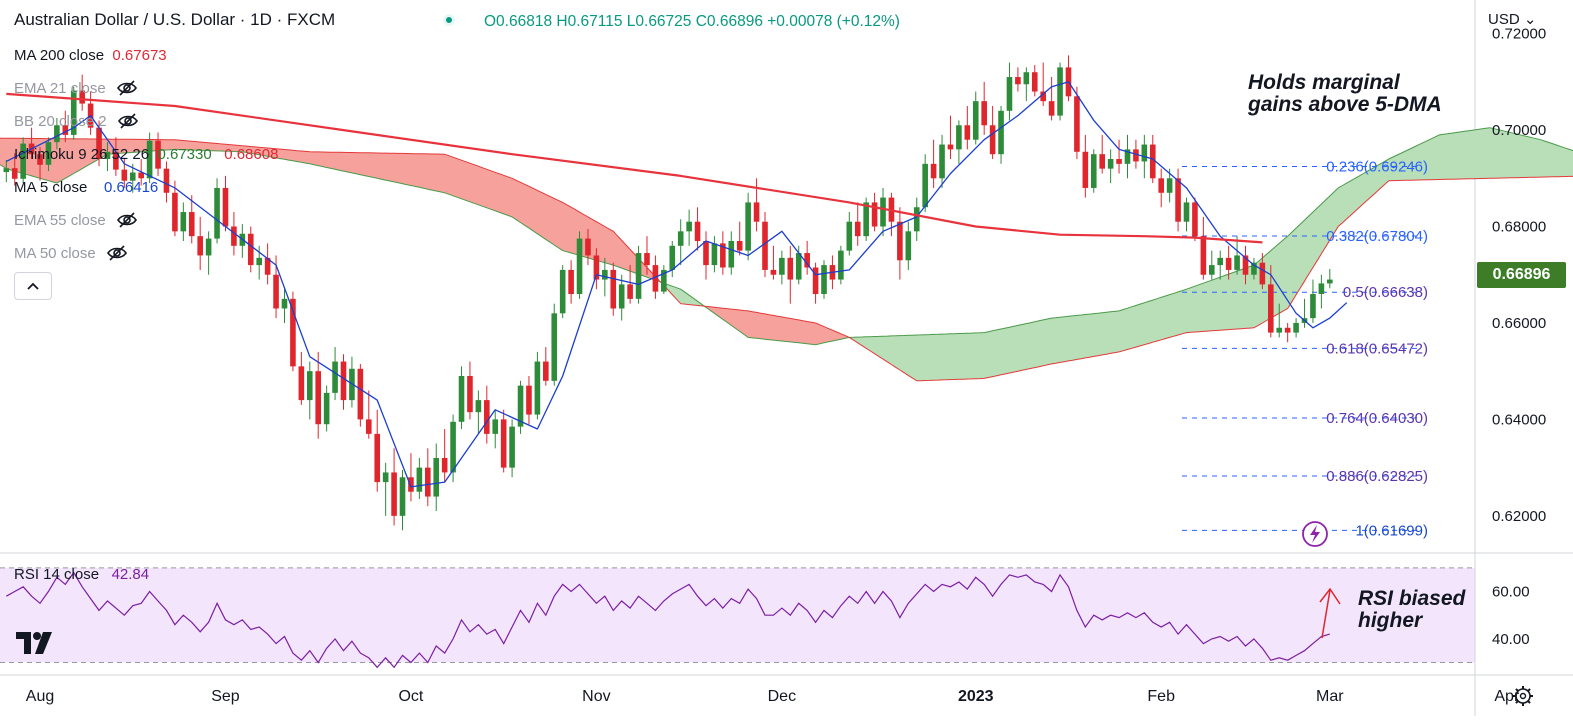 Image resolution: width=1573 pixels, height=721 pixels. What do you see at coordinates (38, 645) in the screenshot?
I see `tradingview-logo` at bounding box center [38, 645].